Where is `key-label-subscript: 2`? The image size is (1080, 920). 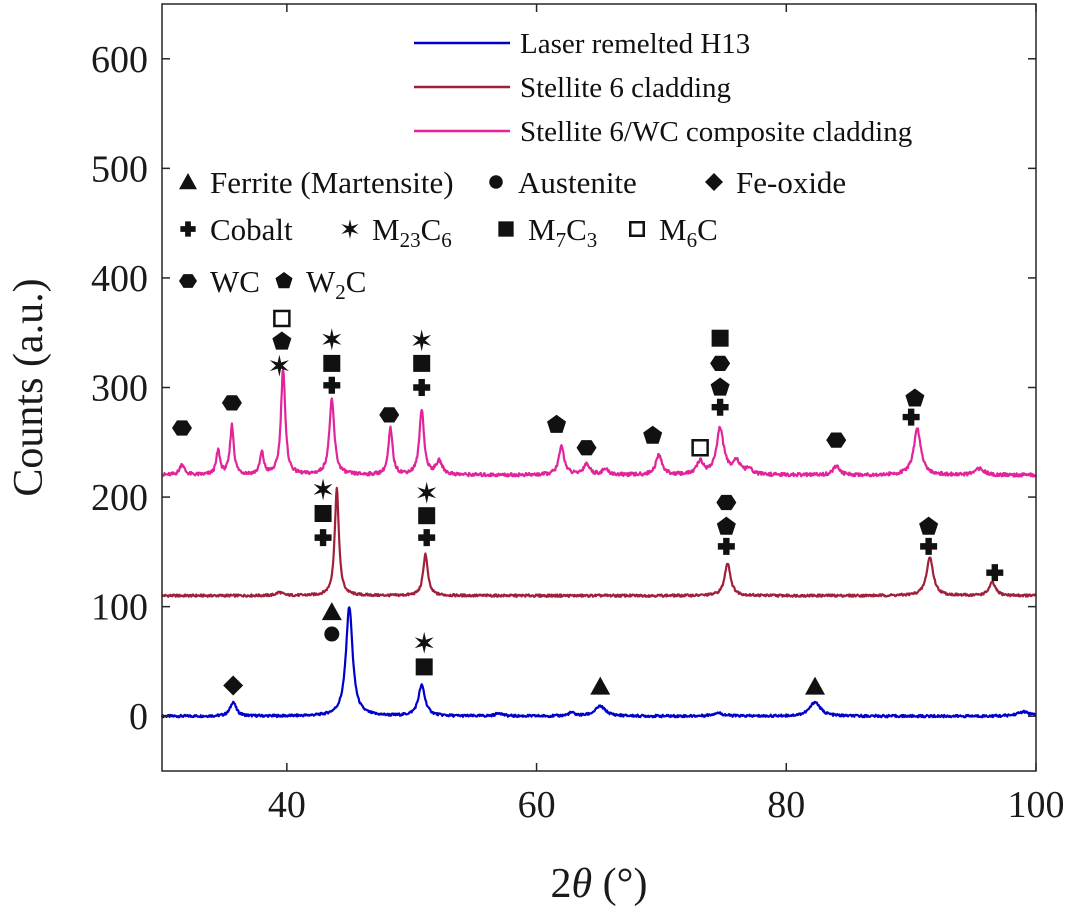
key-label-subscript: 2 is located at coordinates (340, 292).